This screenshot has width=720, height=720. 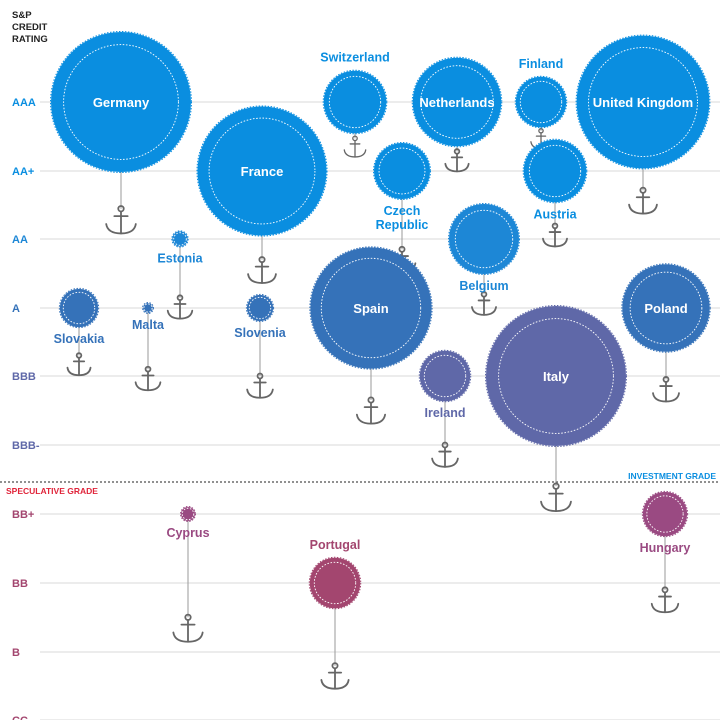 I want to click on portugal-label: Portugal, so click(x=335, y=545).